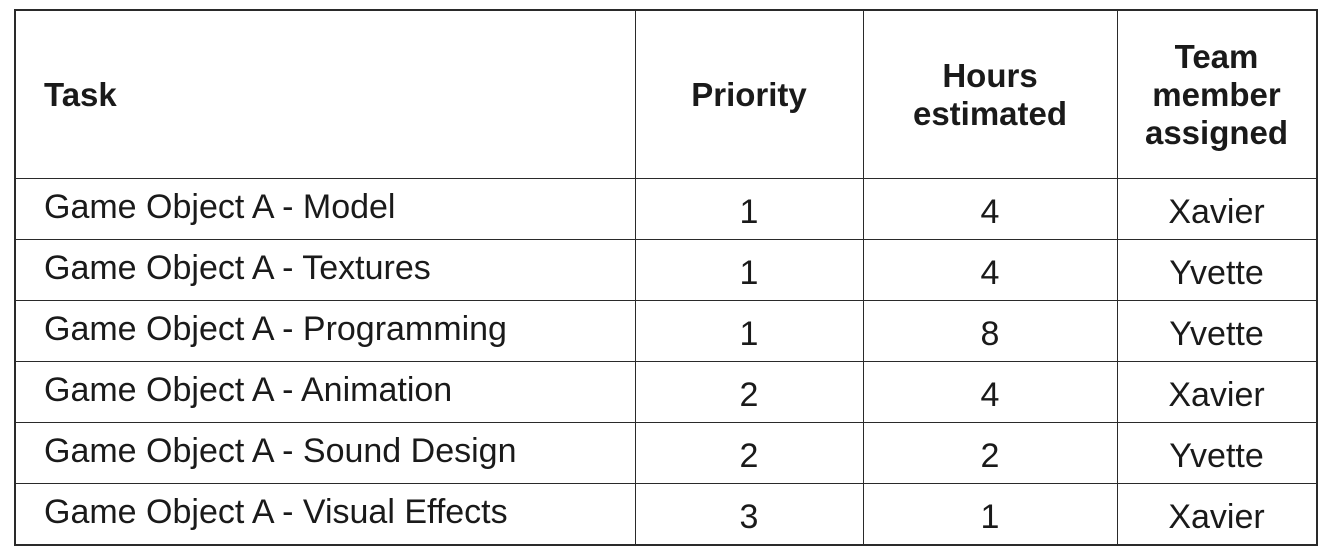 The height and width of the screenshot is (546, 1324). What do you see at coordinates (325, 392) in the screenshot?
I see `cell-task: Game Object A - Animation` at bounding box center [325, 392].